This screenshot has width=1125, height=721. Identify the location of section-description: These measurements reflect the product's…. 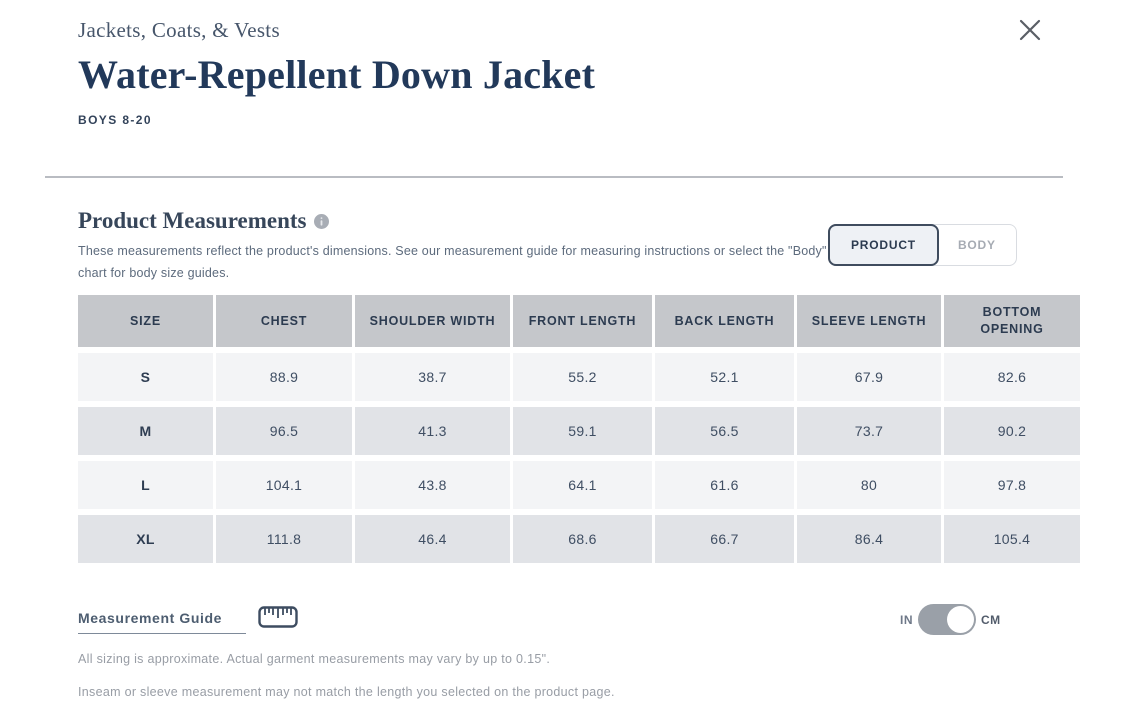
(452, 262).